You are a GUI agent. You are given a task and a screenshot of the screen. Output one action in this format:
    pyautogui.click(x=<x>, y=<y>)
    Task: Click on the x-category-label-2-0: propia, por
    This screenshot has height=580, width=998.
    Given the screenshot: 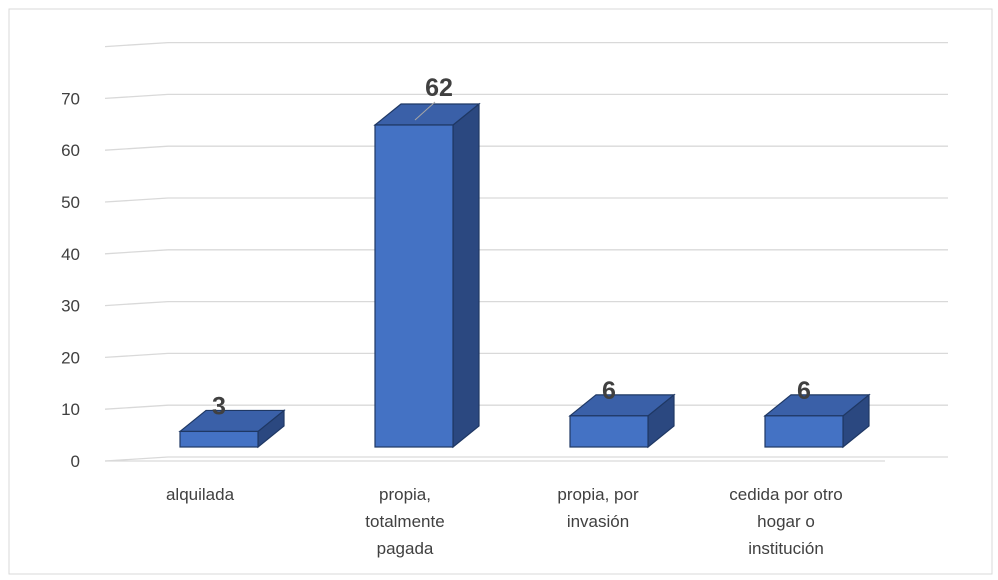 What is the action you would take?
    pyautogui.click(x=598, y=494)
    